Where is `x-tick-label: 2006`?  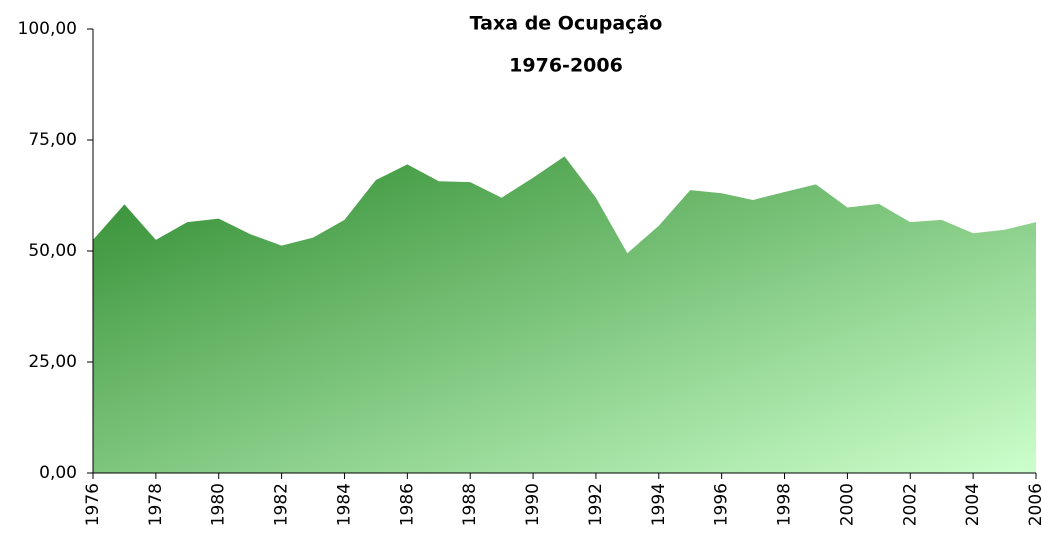 x-tick-label: 2006 is located at coordinates (1034, 504).